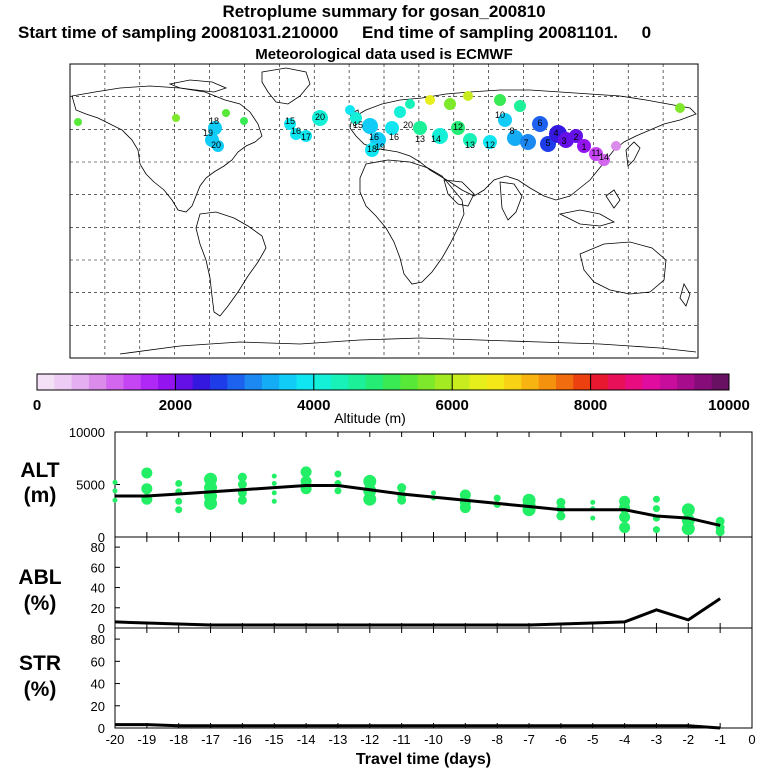 The height and width of the screenshot is (768, 768). Describe the element at coordinates (433, 739) in the screenshot. I see `x-tick-label: -10` at that location.